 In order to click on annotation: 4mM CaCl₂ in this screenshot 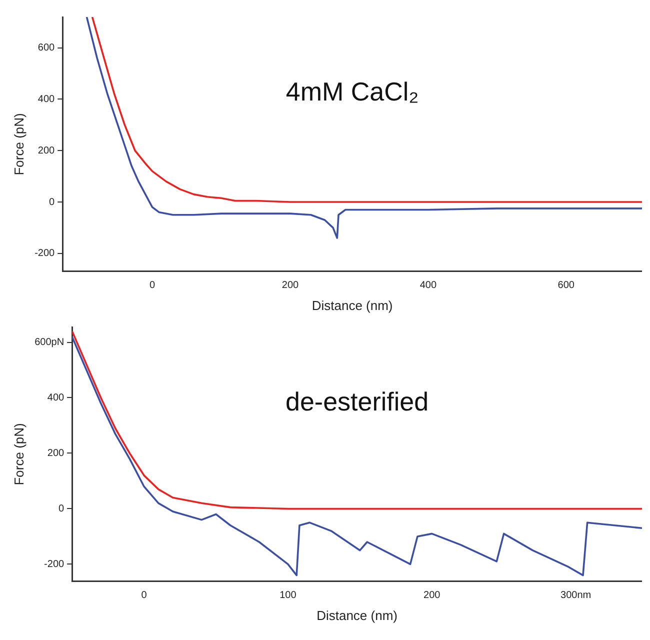, I will do `click(352, 91)`.